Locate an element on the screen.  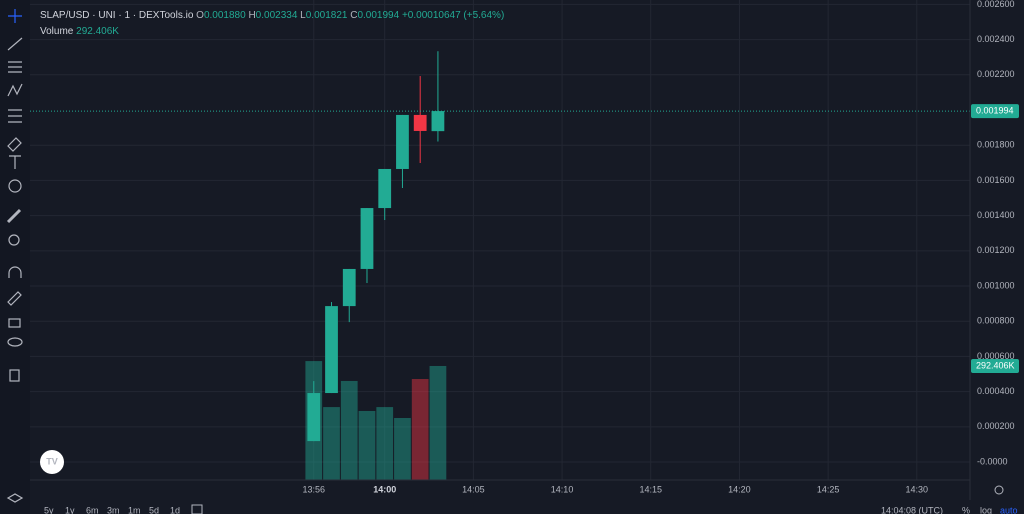
y-tick-label: 0.002200 is located at coordinates (996, 74).